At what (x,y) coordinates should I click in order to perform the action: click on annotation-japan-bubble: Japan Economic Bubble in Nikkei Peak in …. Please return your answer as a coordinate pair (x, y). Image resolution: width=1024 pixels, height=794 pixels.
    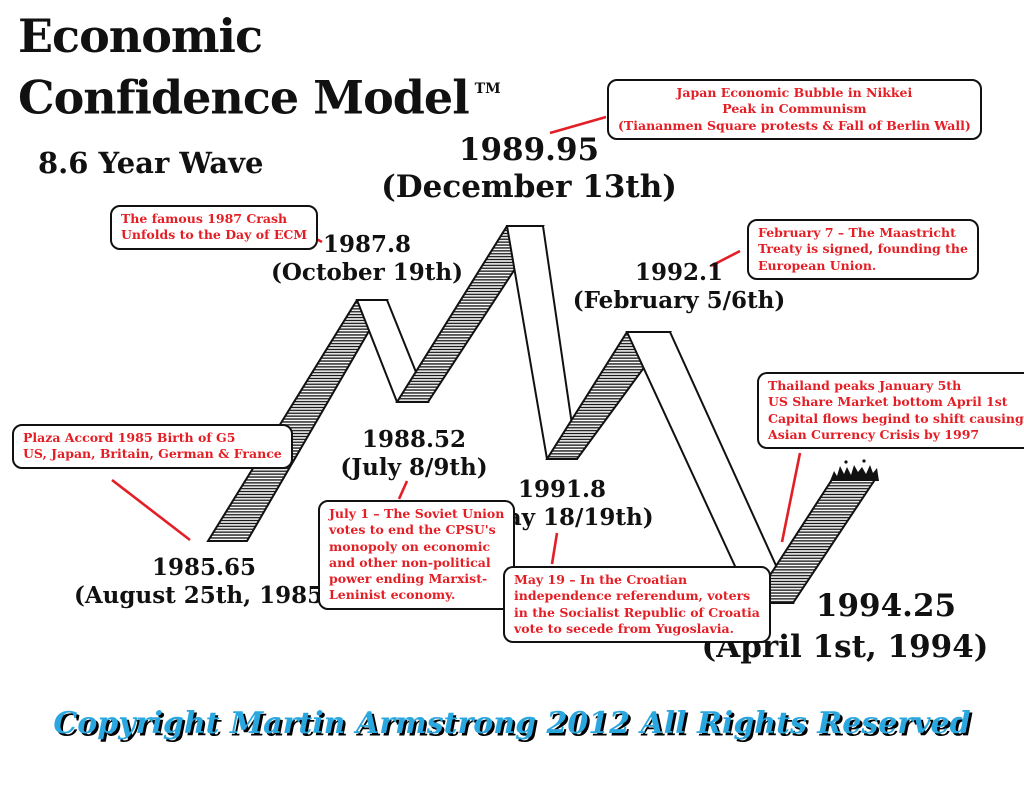
    Looking at the image, I should click on (794, 109).